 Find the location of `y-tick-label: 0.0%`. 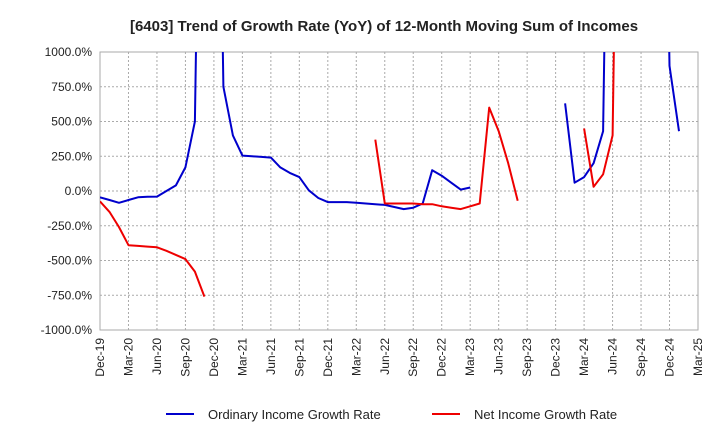

y-tick-label: 0.0% is located at coordinates (79, 191).